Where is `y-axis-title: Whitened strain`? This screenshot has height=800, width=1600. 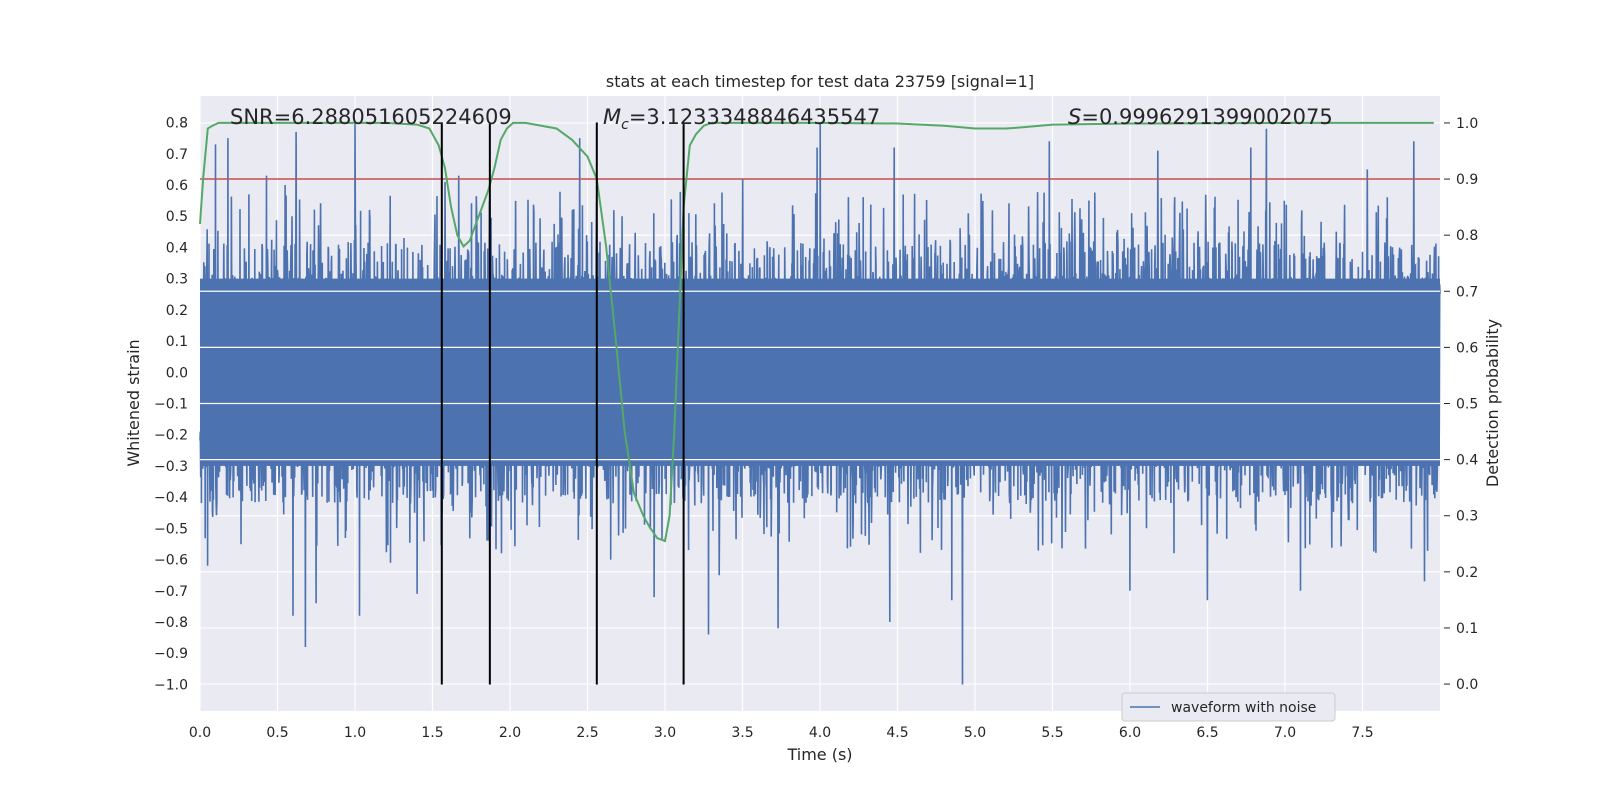
y-axis-title: Whitened strain is located at coordinates (133, 402).